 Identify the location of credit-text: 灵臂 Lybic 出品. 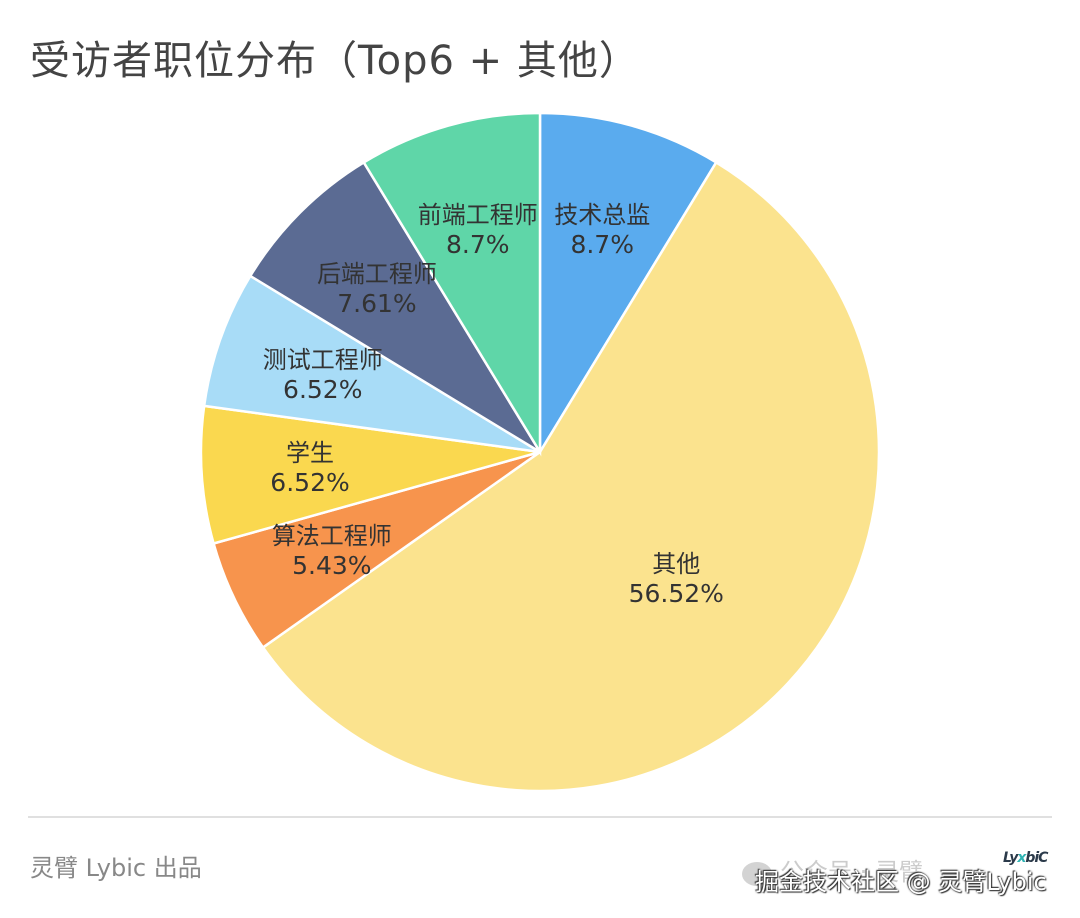
(116, 868).